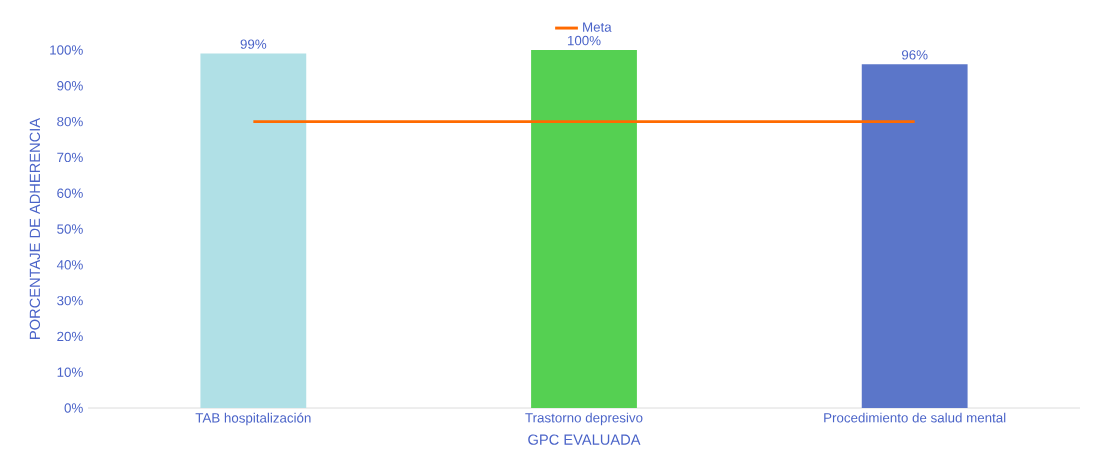 The image size is (1099, 461). What do you see at coordinates (584, 40) in the screenshot?
I see `data-label: 100%` at bounding box center [584, 40].